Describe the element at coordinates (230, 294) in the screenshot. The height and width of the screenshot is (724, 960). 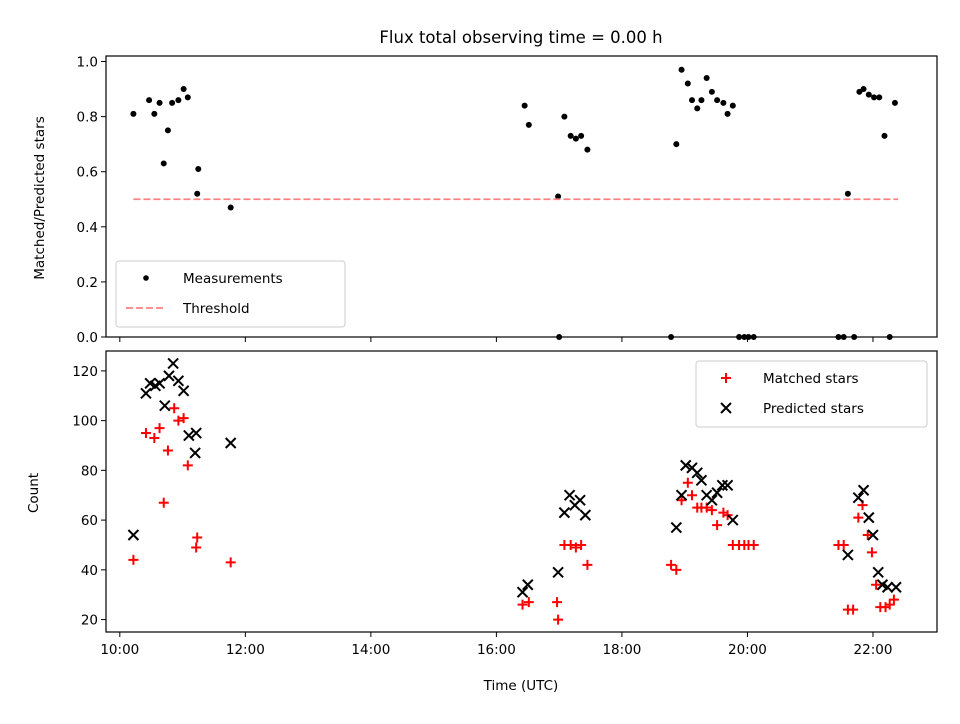
I see `legend-frame` at that location.